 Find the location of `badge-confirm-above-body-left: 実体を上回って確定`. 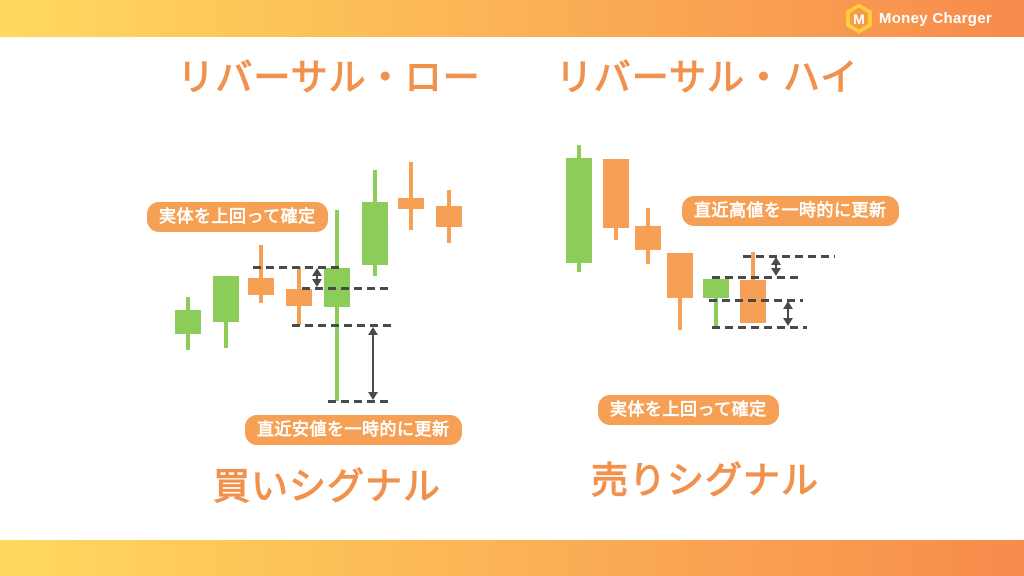

badge-confirm-above-body-left: 実体を上回って確定 is located at coordinates (237, 217).